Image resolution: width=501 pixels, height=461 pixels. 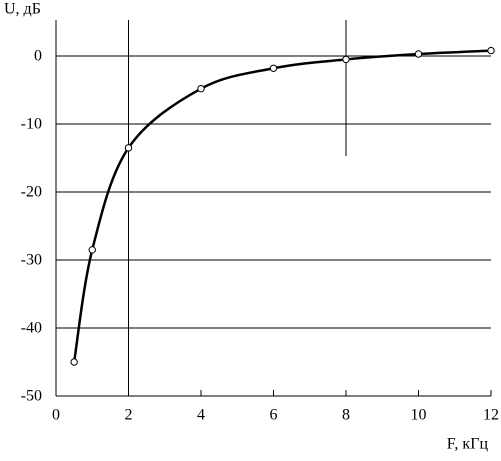 What do you see at coordinates (491, 415) in the screenshot?
I see `x-tick-label: 12` at bounding box center [491, 415].